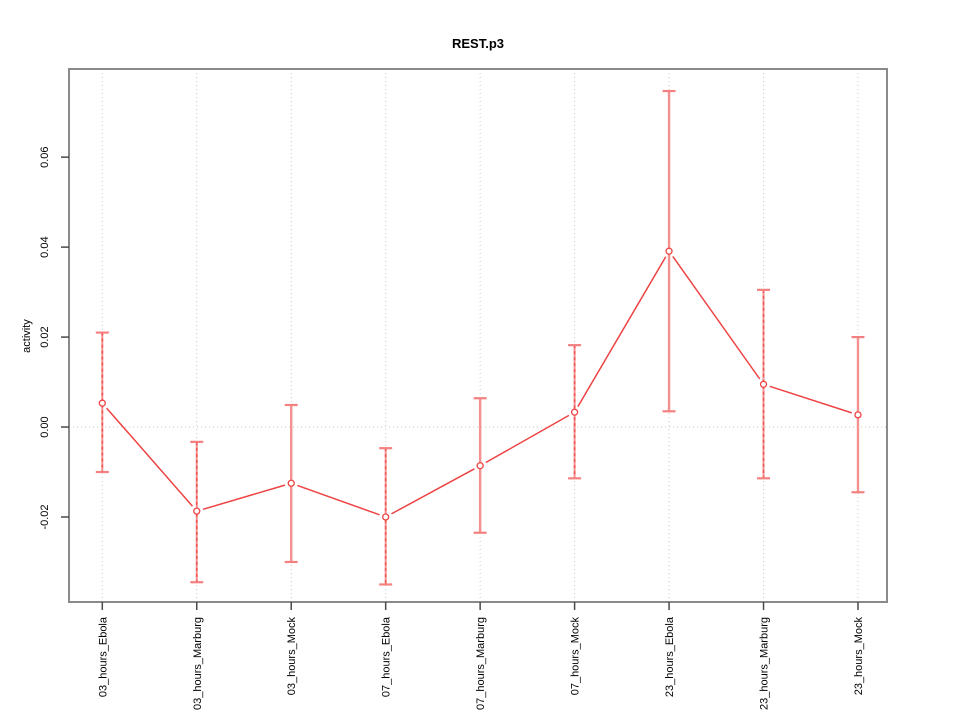 This screenshot has width=960, height=720. Describe the element at coordinates (481, 663) in the screenshot. I see `x-tick-label: 07_hours_Marburg` at that location.